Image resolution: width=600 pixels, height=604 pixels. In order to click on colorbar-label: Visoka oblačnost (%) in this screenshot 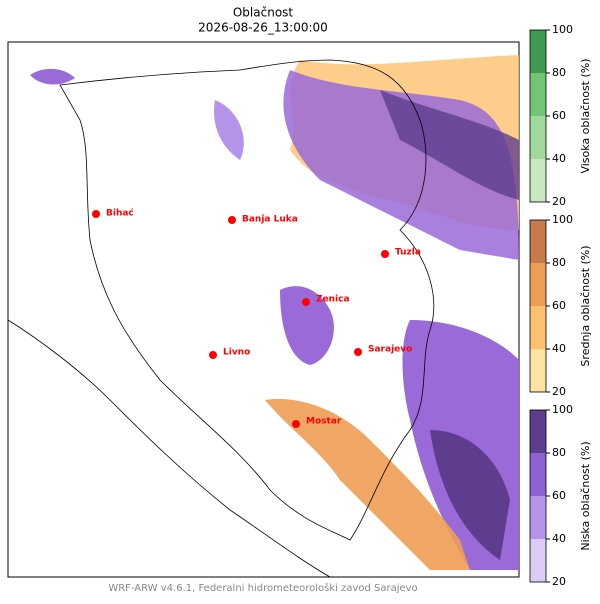, I will do `click(585, 115)`.